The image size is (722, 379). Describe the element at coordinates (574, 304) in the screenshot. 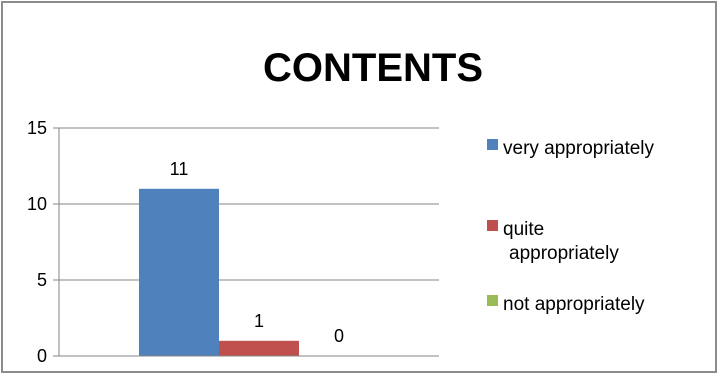

I see `legend-label: not appropriately` at that location.